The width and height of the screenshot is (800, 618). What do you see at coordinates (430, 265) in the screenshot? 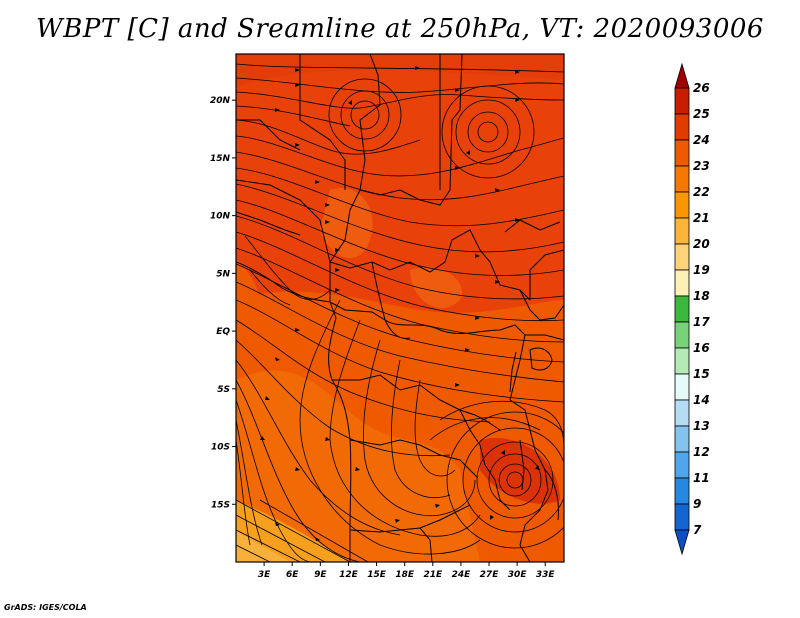
I see `border-car` at bounding box center [430, 265].